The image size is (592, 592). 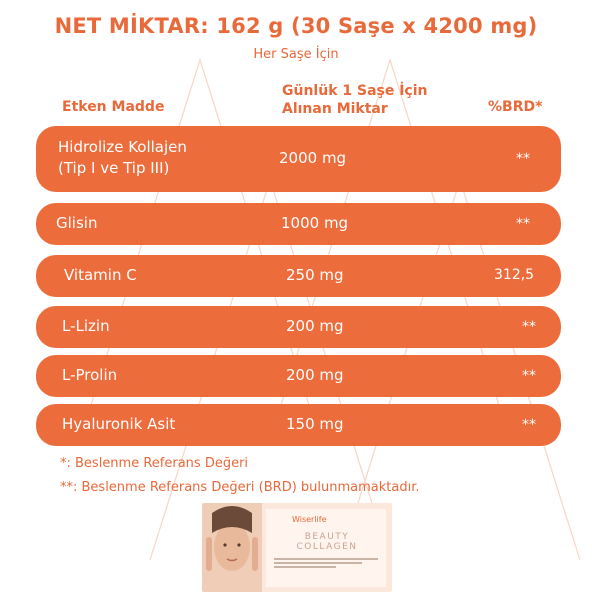 What do you see at coordinates (315, 275) in the screenshot?
I see `ingredient-amount: 250 mg` at bounding box center [315, 275].